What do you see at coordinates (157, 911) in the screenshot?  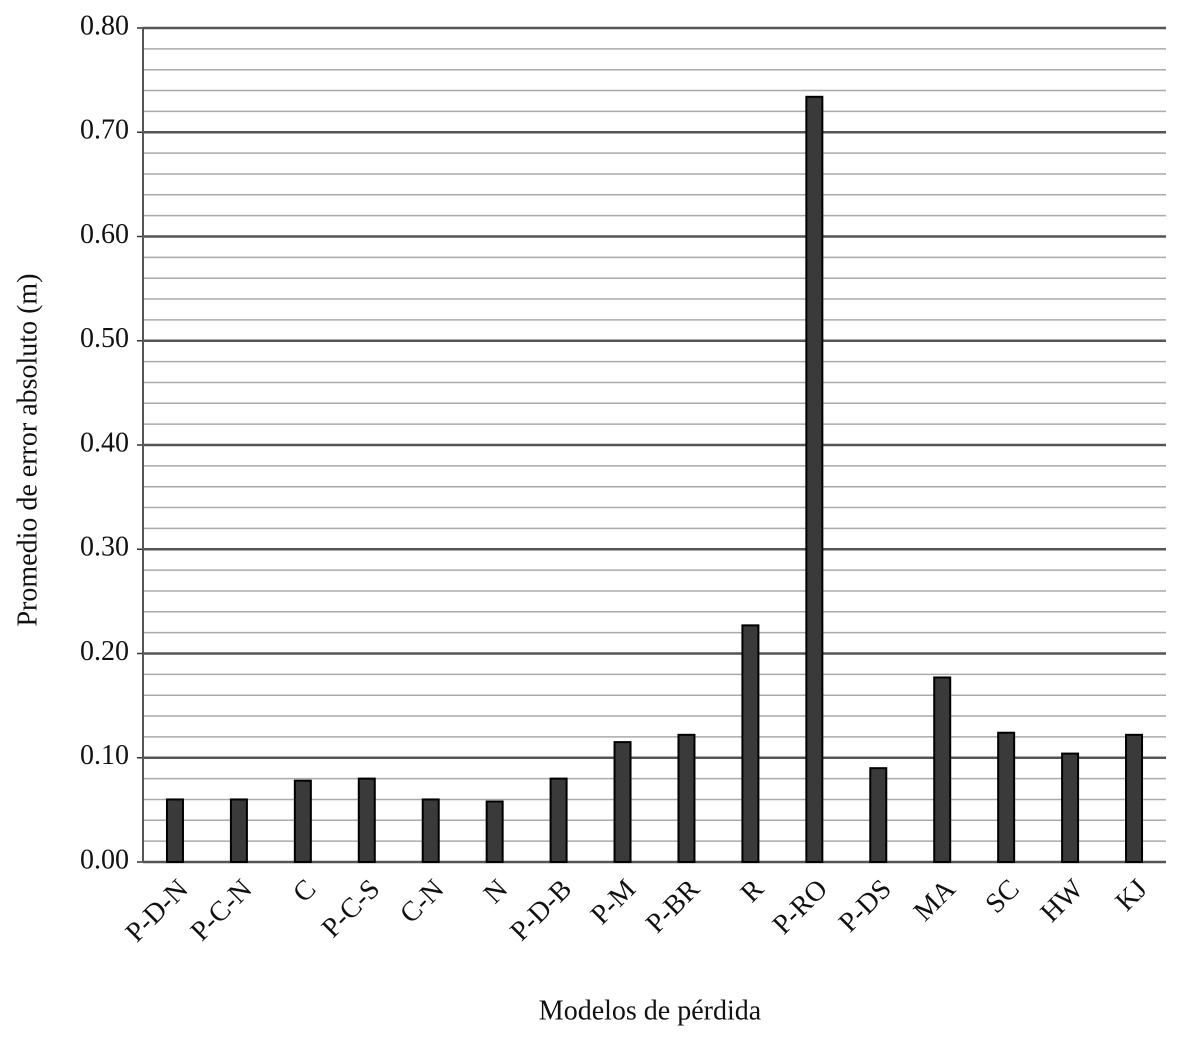 I see `x-tick-label: P-D-N` at bounding box center [157, 911].